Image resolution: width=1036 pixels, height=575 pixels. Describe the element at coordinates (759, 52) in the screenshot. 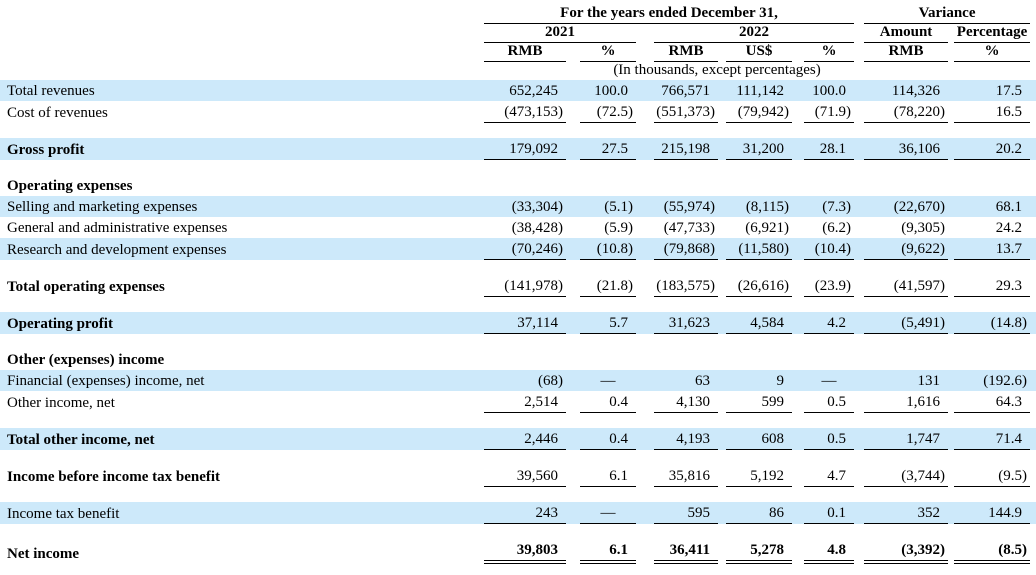

I see `unit-header: US$` at that location.